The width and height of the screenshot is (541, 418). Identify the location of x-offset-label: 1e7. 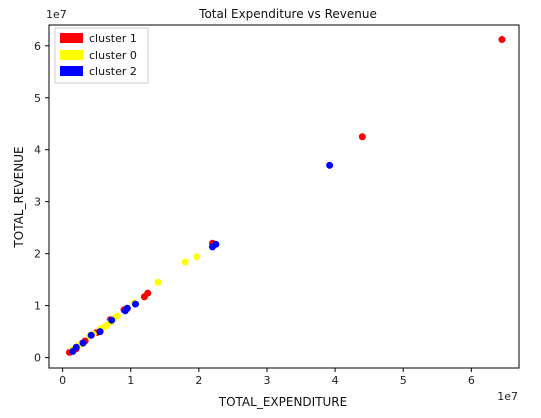
(507, 396).